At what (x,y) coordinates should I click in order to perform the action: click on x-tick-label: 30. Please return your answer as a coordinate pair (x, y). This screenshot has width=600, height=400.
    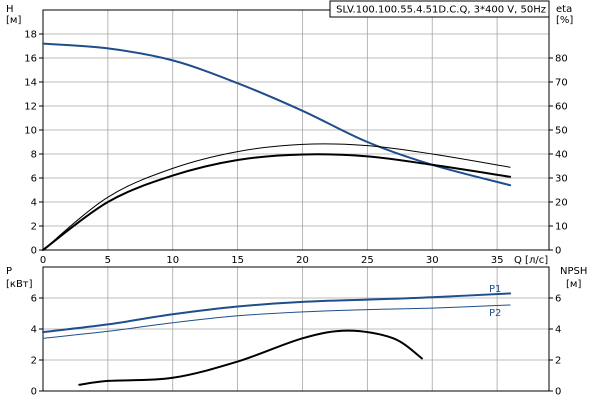
    Looking at the image, I should click on (432, 260).